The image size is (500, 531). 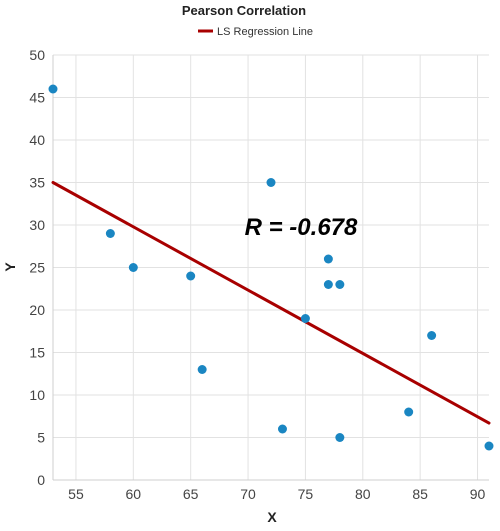 I want to click on y-tick-label: 15, so click(x=37, y=353).